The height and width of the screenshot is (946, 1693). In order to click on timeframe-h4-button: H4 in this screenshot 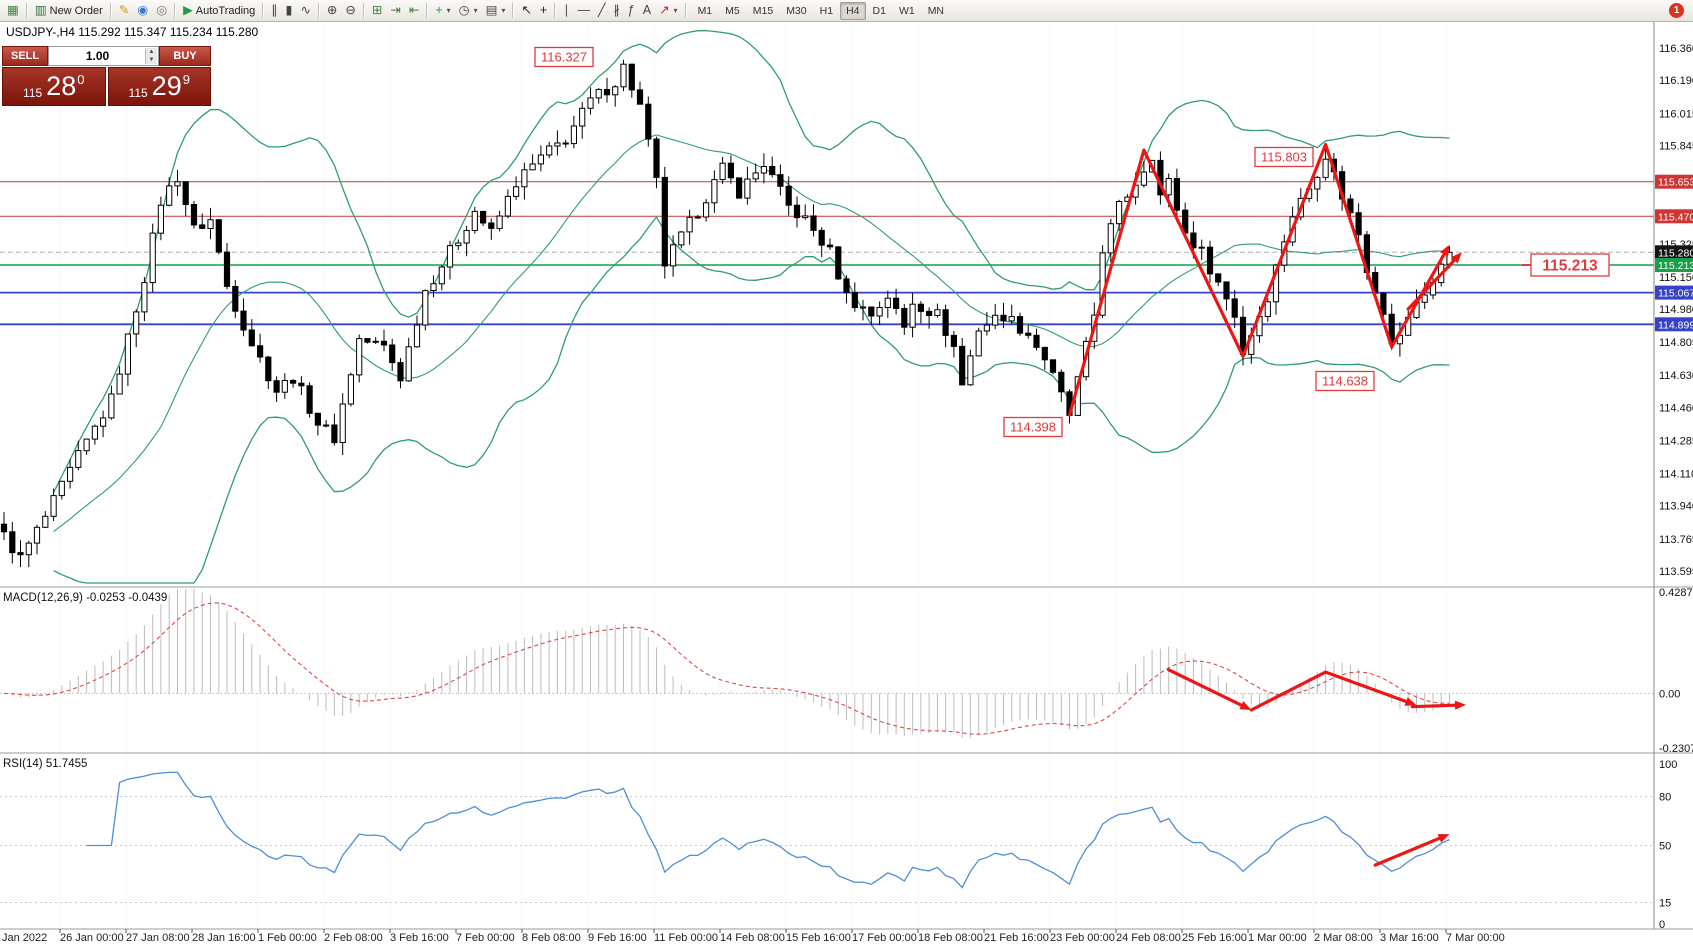, I will do `click(853, 10)`.